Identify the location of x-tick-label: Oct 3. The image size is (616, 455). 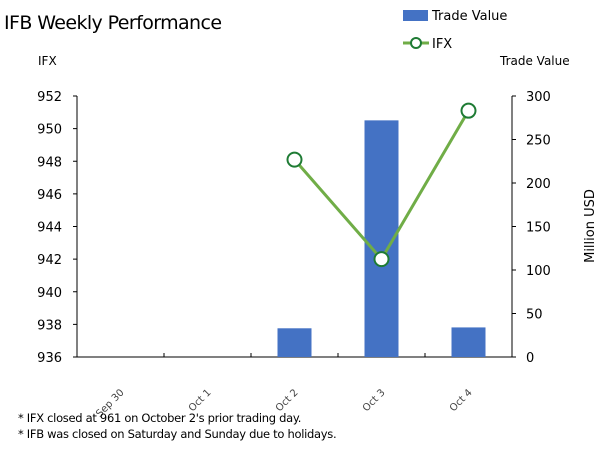
(374, 400).